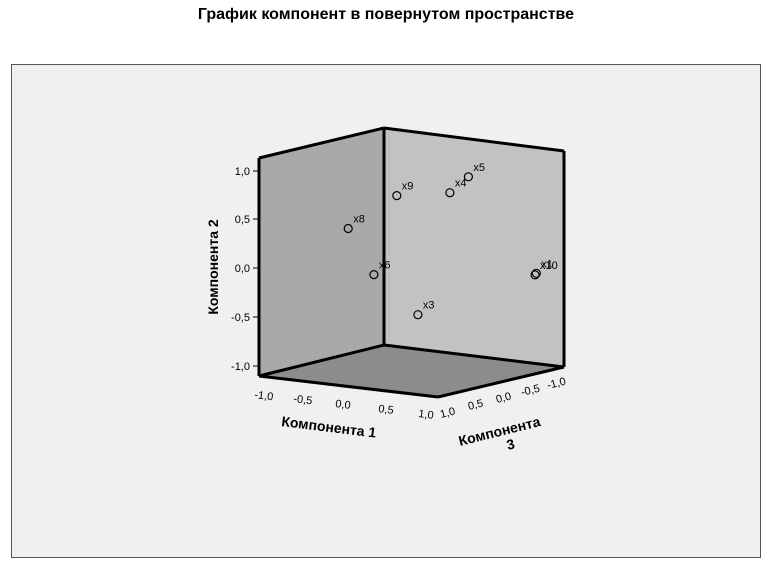 The width and height of the screenshot is (772, 568). Describe the element at coordinates (321, 360) in the screenshot. I see `edge-floor-back-left` at that location.